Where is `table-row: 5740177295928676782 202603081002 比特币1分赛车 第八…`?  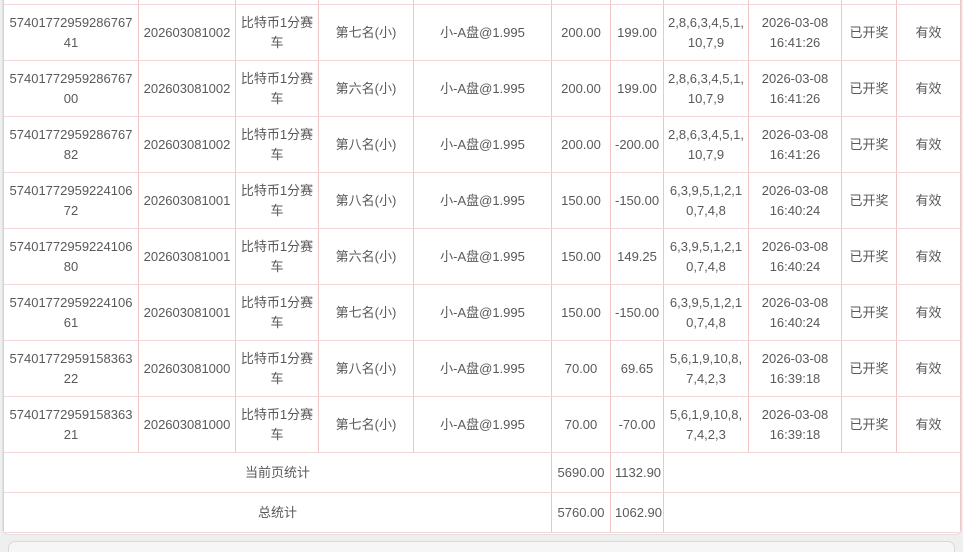 table-row: 5740177295928676782 202603081002 比特币1分赛车 第八… is located at coordinates (482, 144).